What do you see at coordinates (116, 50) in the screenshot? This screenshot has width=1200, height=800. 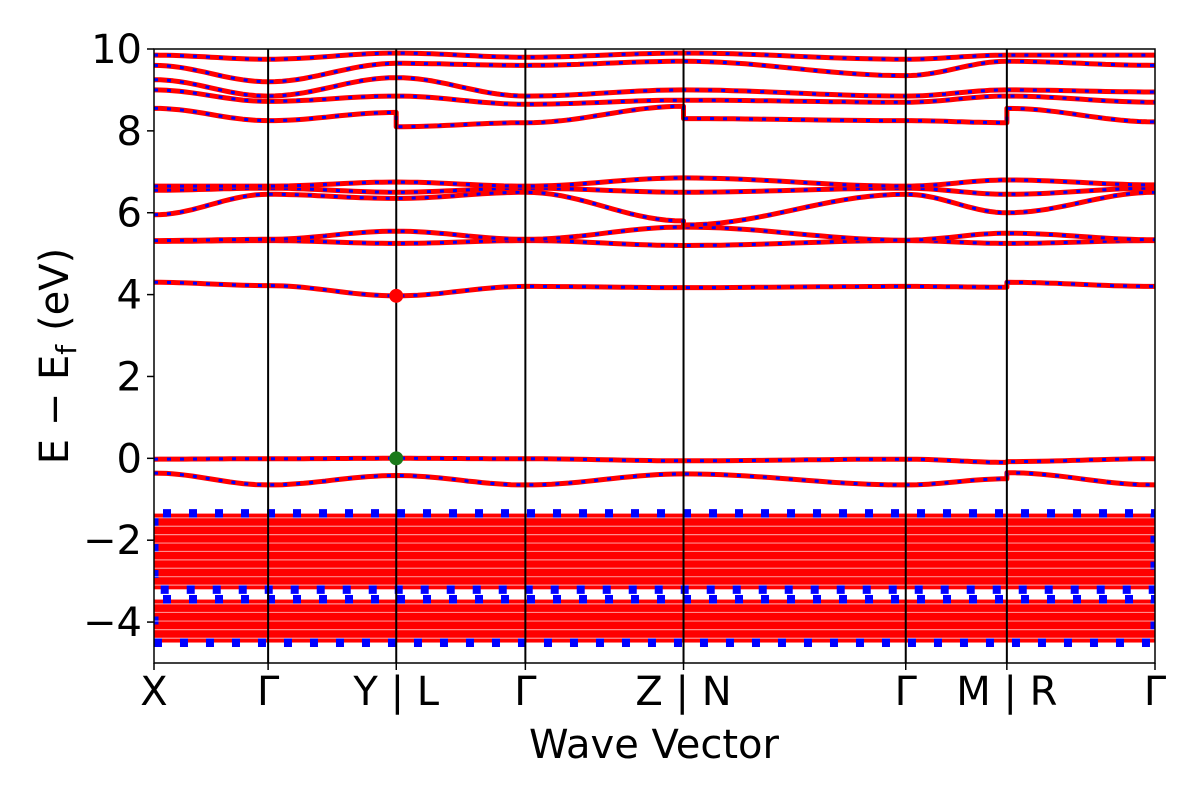 I see `y-tick-label: 10` at bounding box center [116, 50].